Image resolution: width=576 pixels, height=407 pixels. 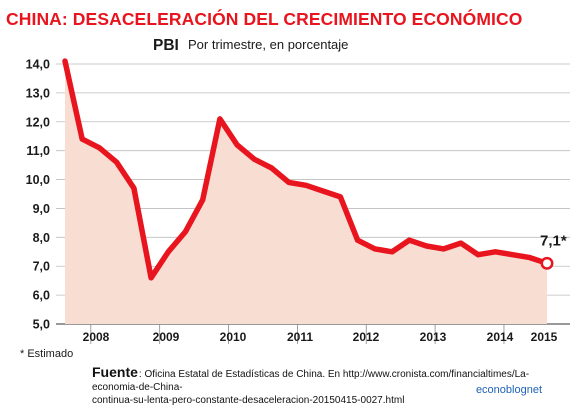 What do you see at coordinates (553, 240) in the screenshot?
I see `last-point-label: 7,1*` at bounding box center [553, 240].